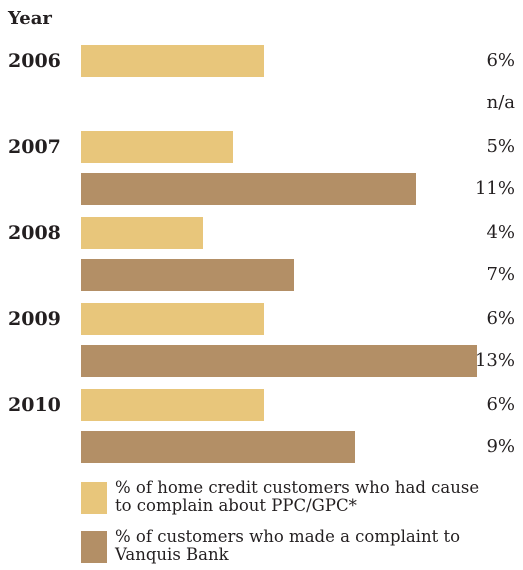 Image resolution: width=523 pixels, height=570 pixels. Describe the element at coordinates (30, 18) in the screenshot. I see `year-axis-title: Year` at that location.